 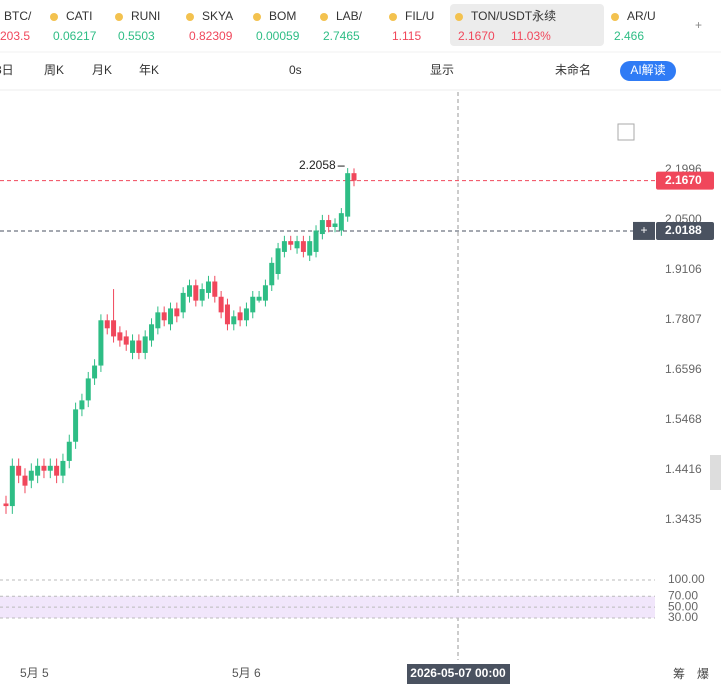 What do you see at coordinates (18, 16) in the screenshot?
I see `ticker-symbol: BTC/` at bounding box center [18, 16].